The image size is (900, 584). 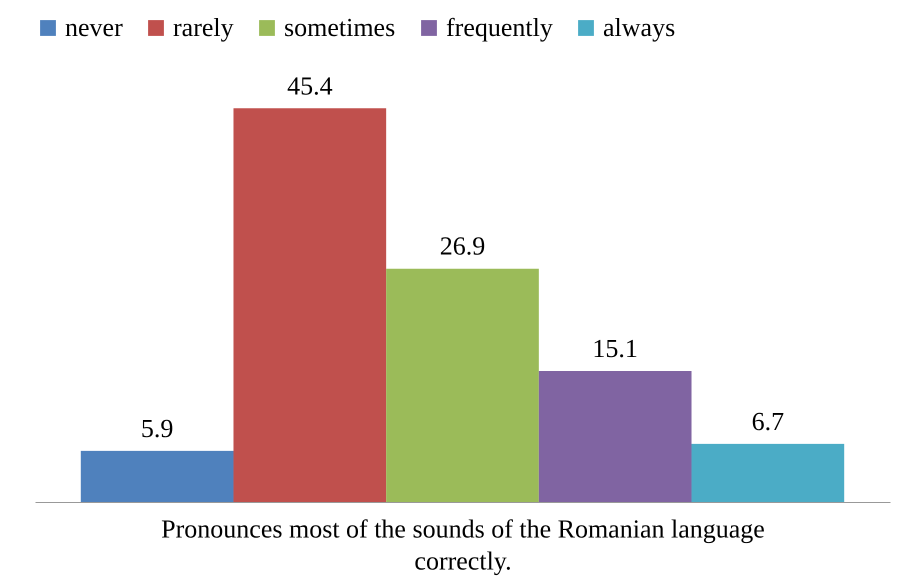 I want to click on legend-label: rarely, so click(x=203, y=27).